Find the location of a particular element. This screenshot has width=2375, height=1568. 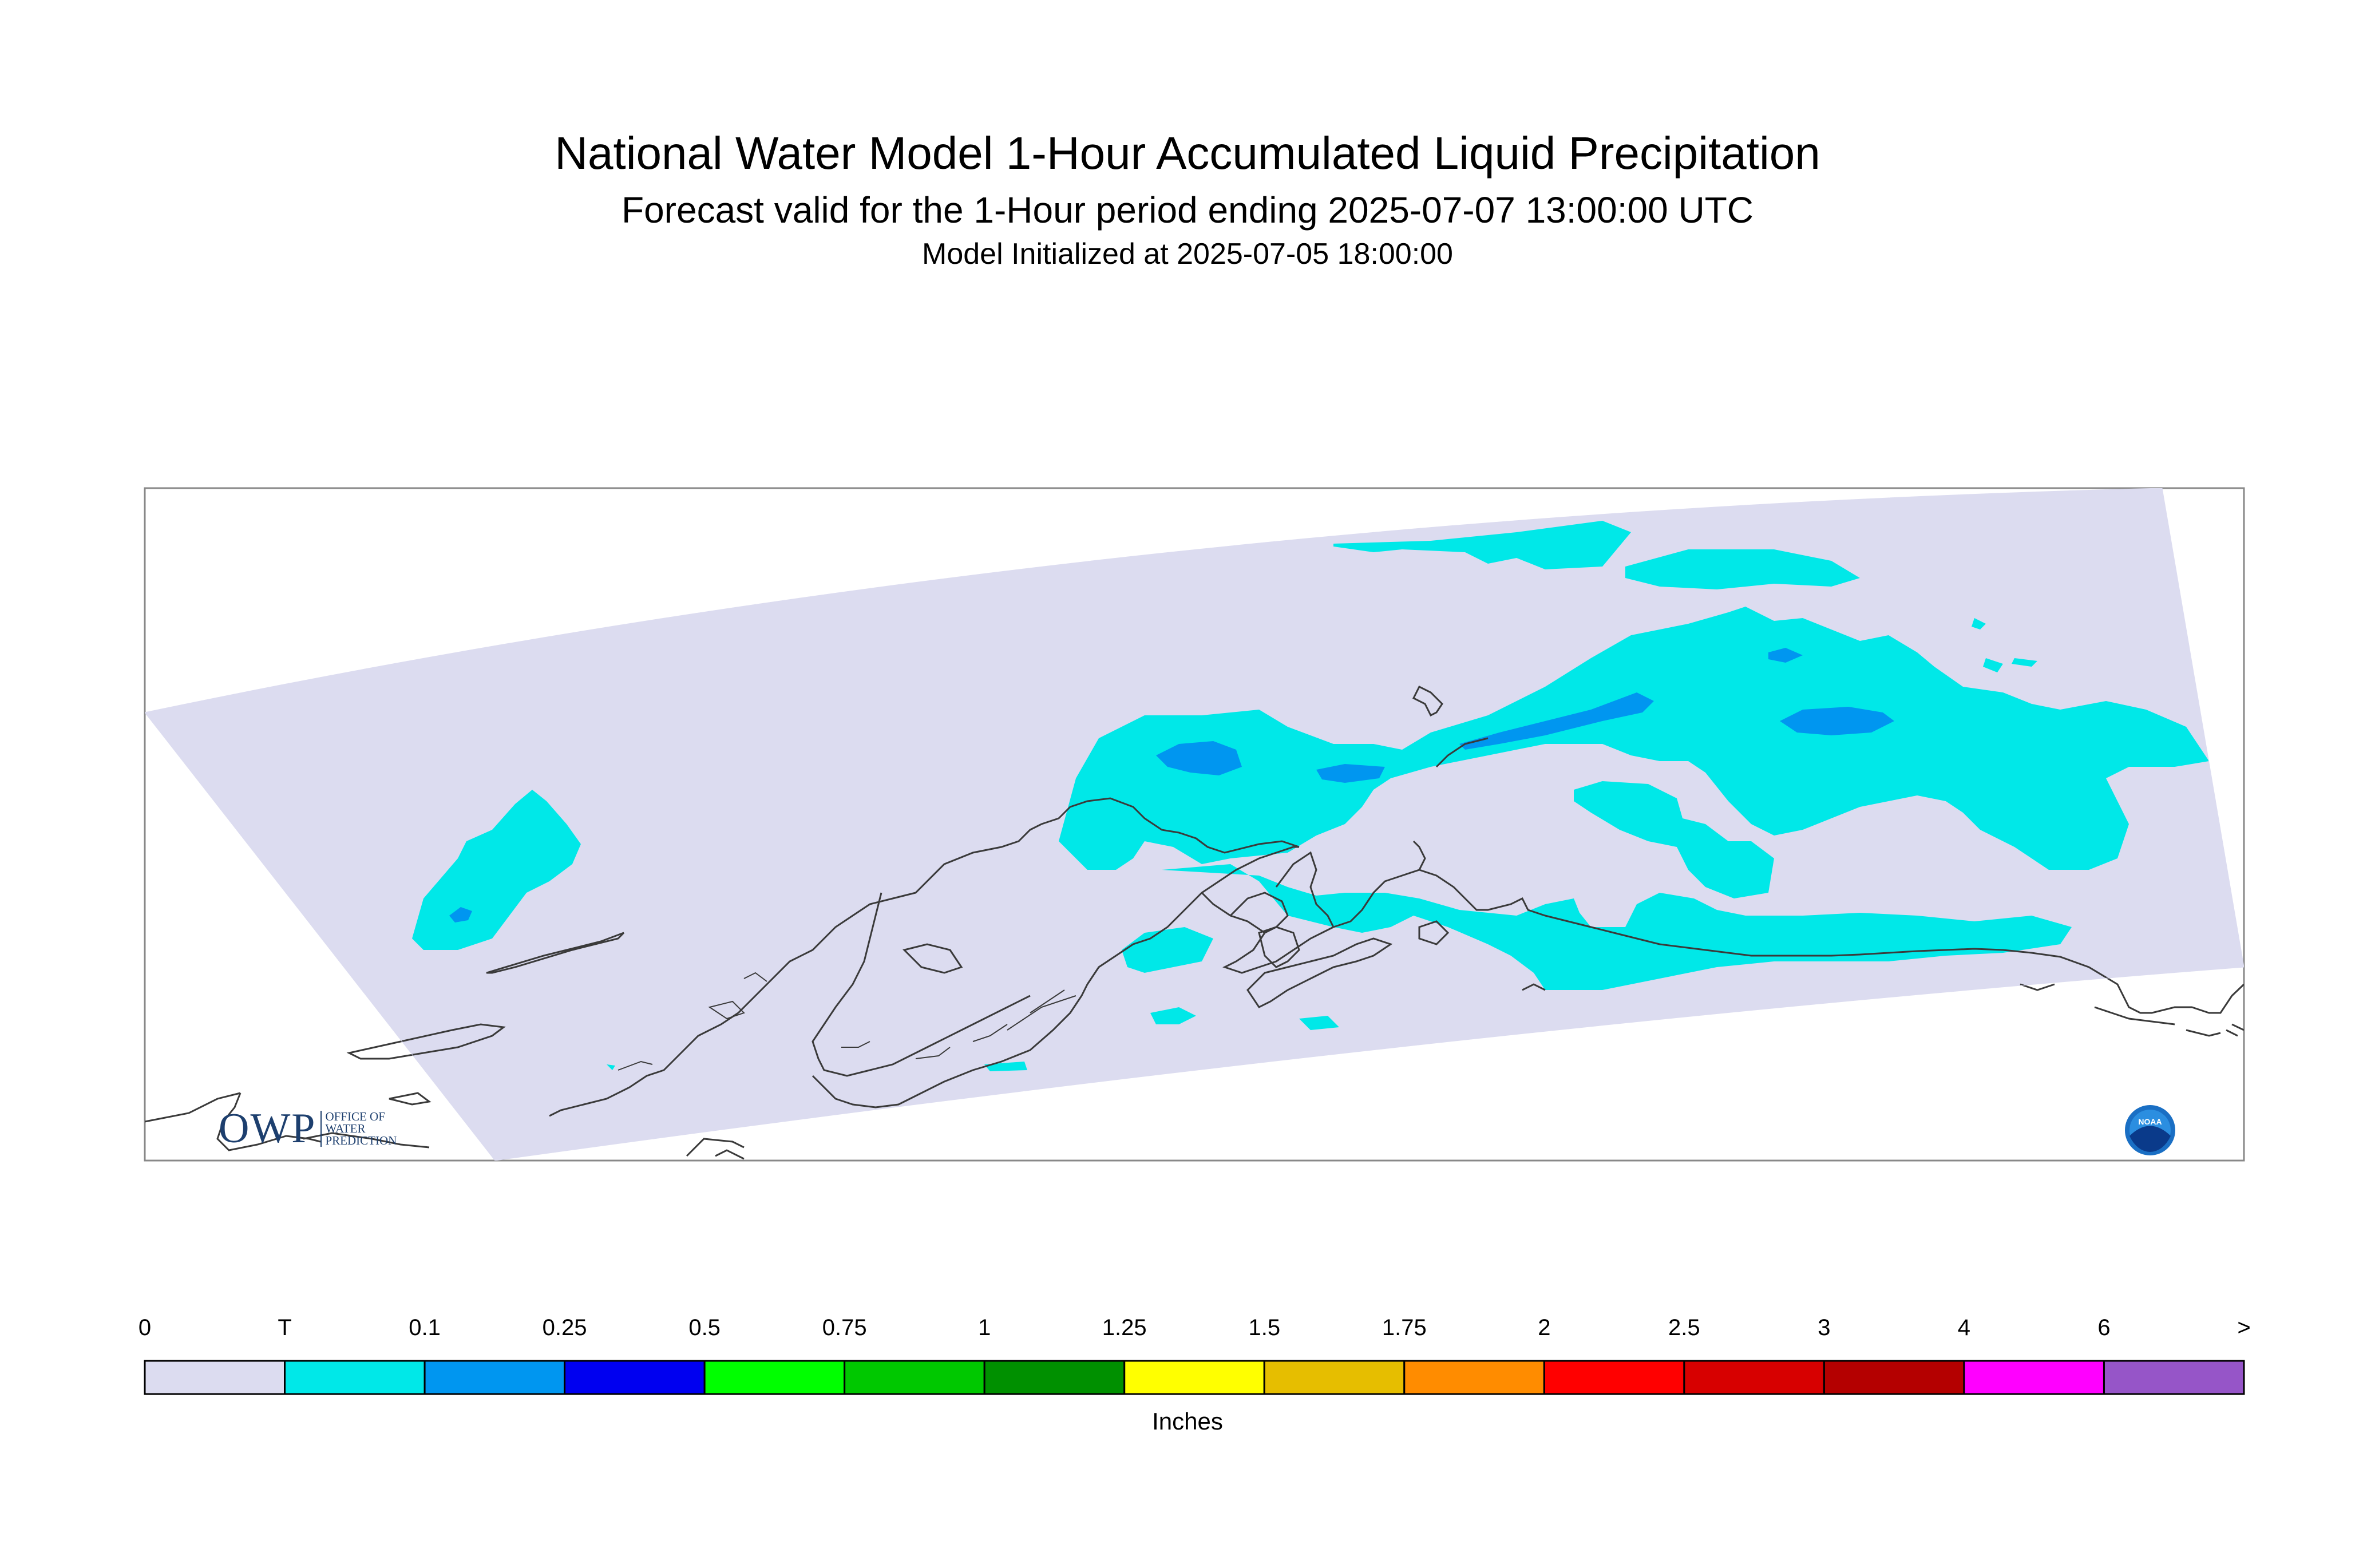

legend-tick-label: > is located at coordinates (2244, 1327).